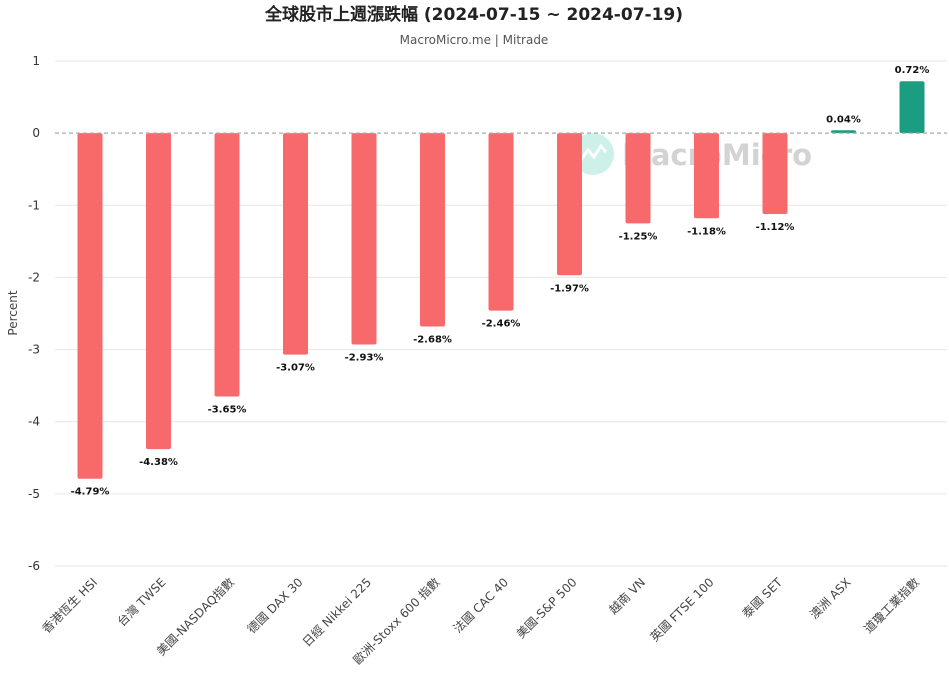 Image resolution: width=949 pixels, height=689 pixels. What do you see at coordinates (34, 350) in the screenshot?
I see `y-tick-label: -3` at bounding box center [34, 350].